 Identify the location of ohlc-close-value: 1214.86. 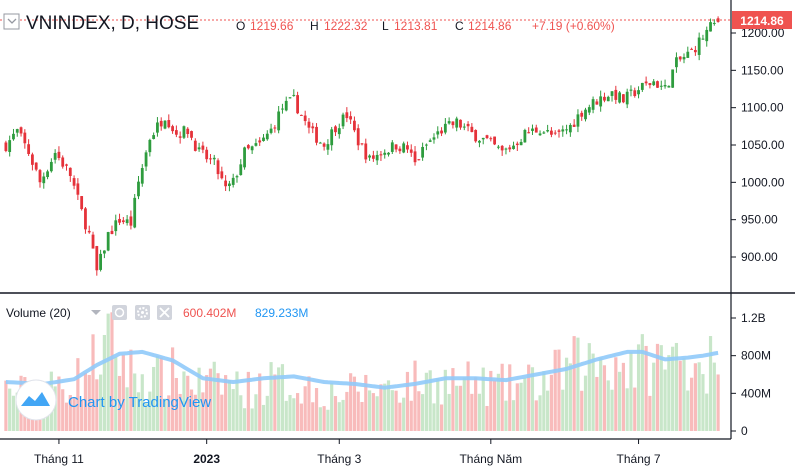
(490, 26).